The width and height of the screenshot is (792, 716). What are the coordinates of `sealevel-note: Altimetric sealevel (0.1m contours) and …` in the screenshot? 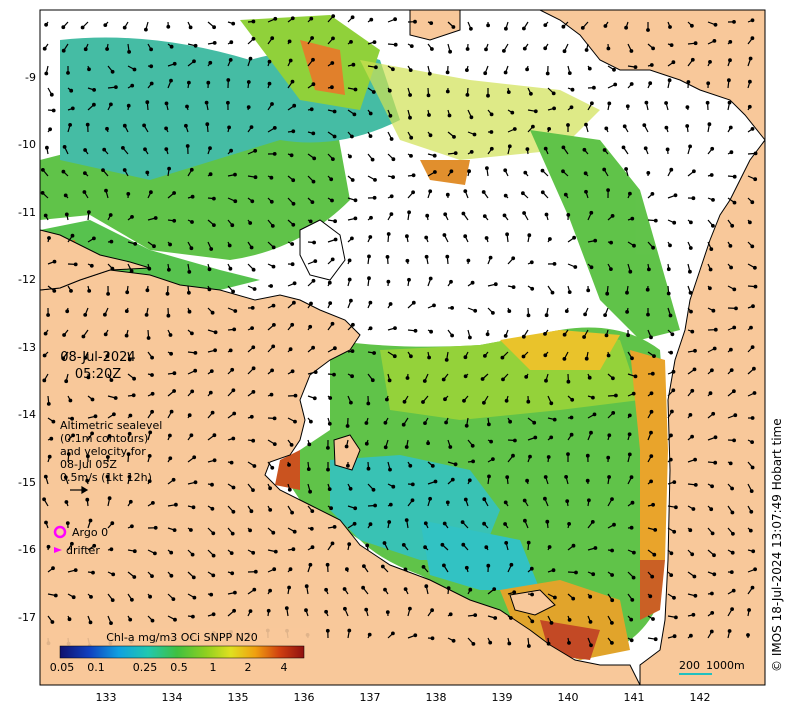 It's located at (111, 451).